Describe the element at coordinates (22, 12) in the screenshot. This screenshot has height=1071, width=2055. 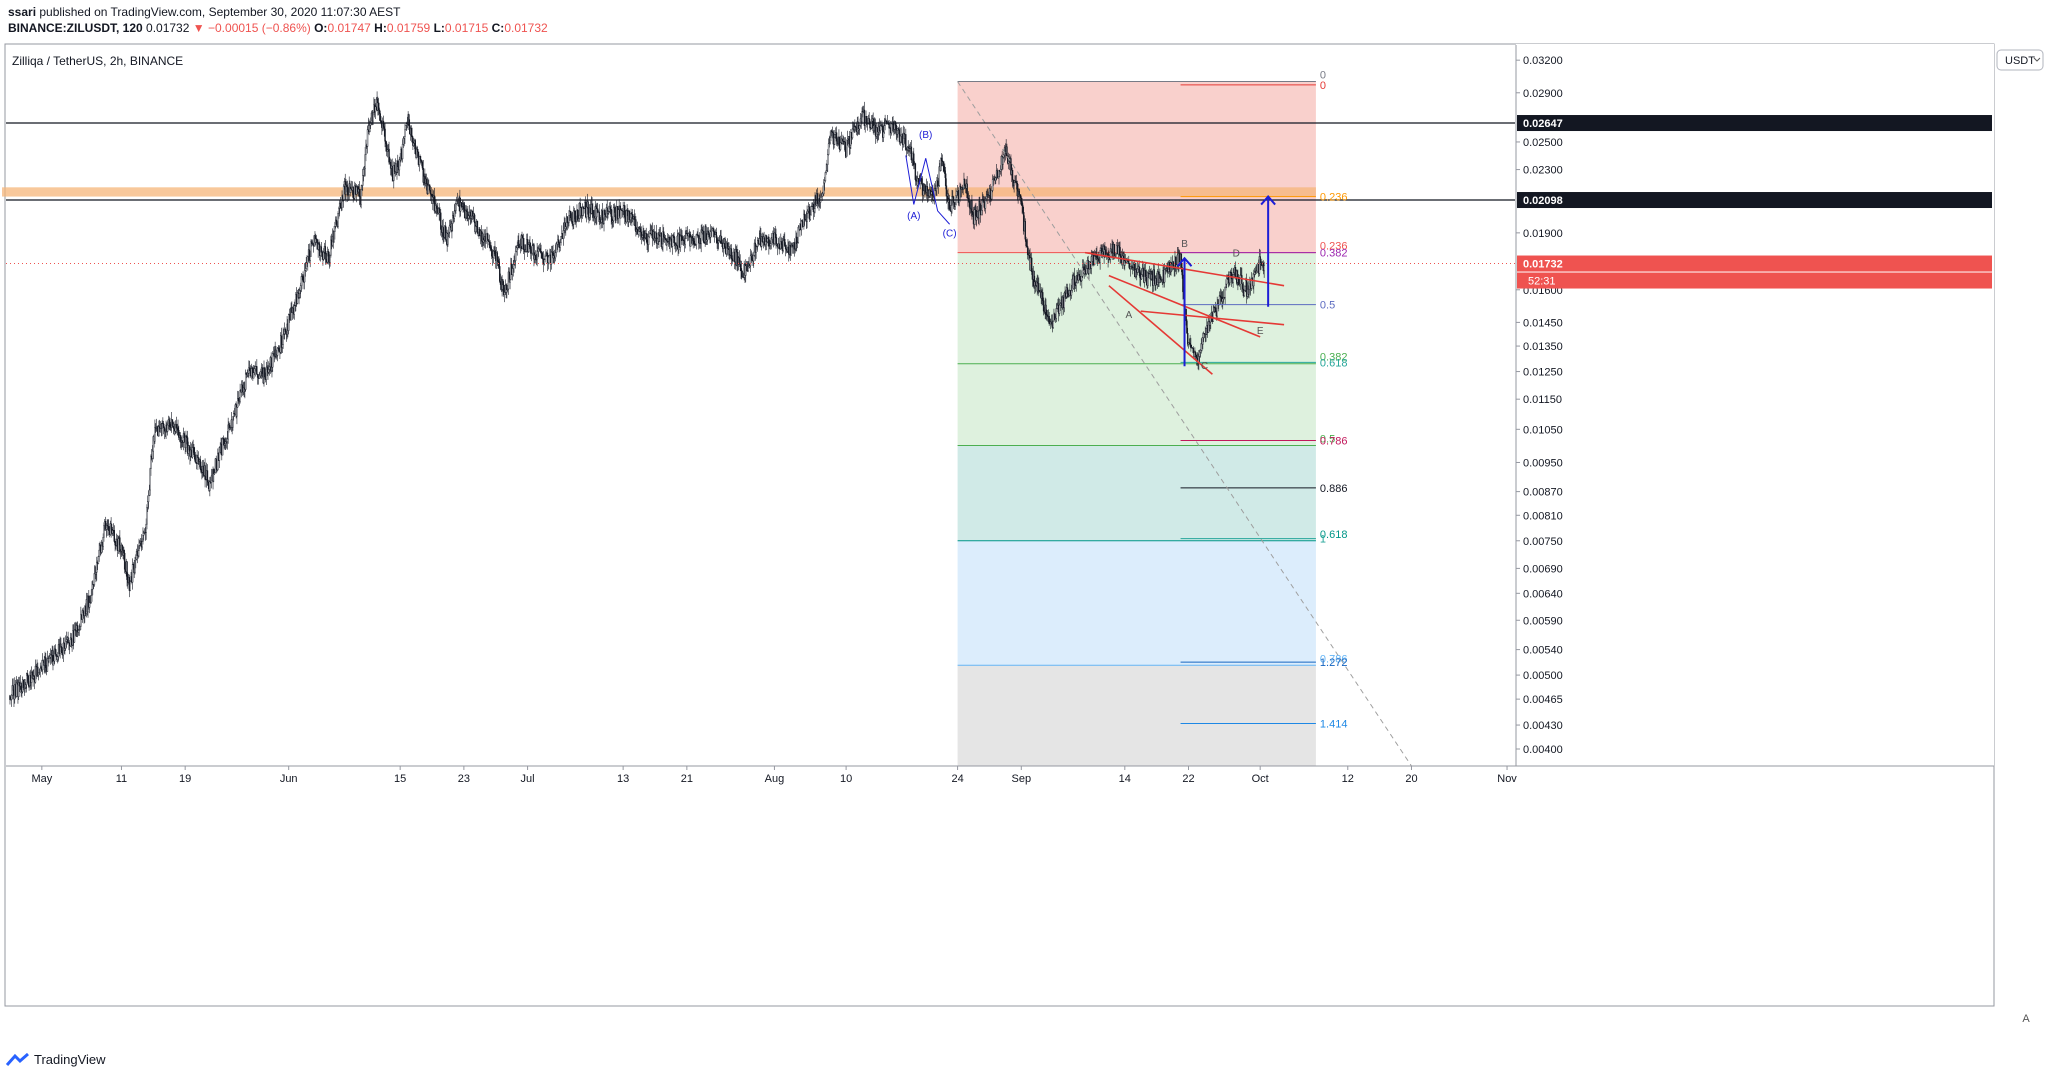
I see `publisher-name: ssari` at that location.